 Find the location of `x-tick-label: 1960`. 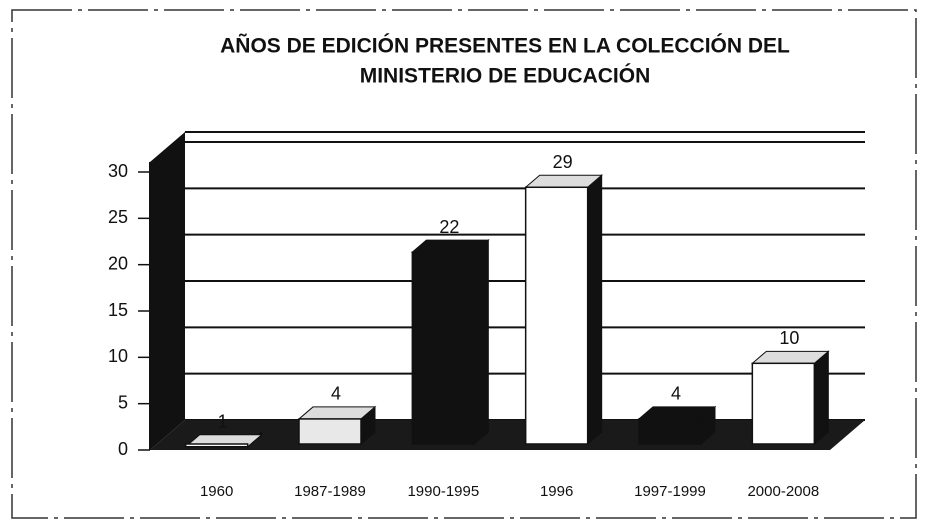

x-tick-label: 1960 is located at coordinates (216, 491).